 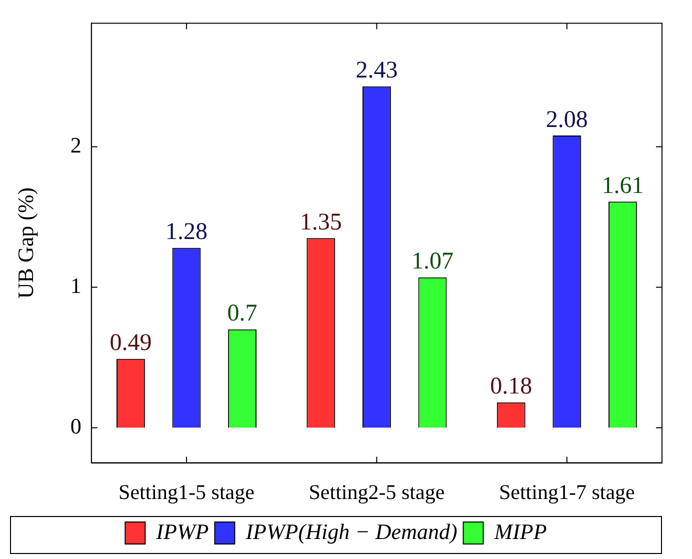 I want to click on x-tick-label: Setting1-5 stage, so click(x=186, y=492).